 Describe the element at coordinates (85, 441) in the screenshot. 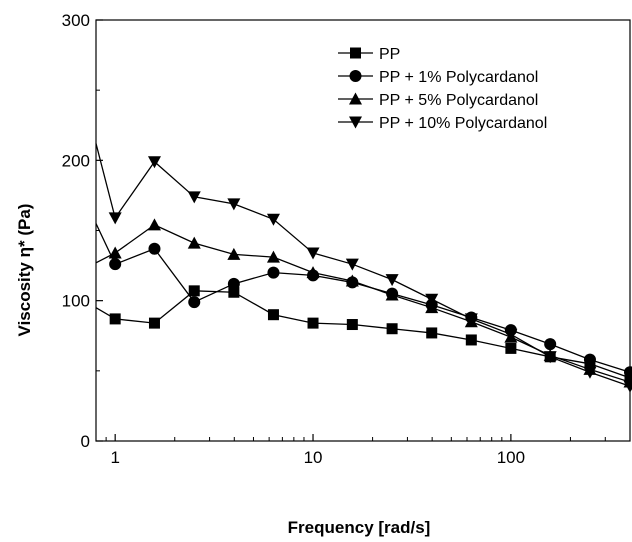

I see `y-tick-label: 0` at that location.